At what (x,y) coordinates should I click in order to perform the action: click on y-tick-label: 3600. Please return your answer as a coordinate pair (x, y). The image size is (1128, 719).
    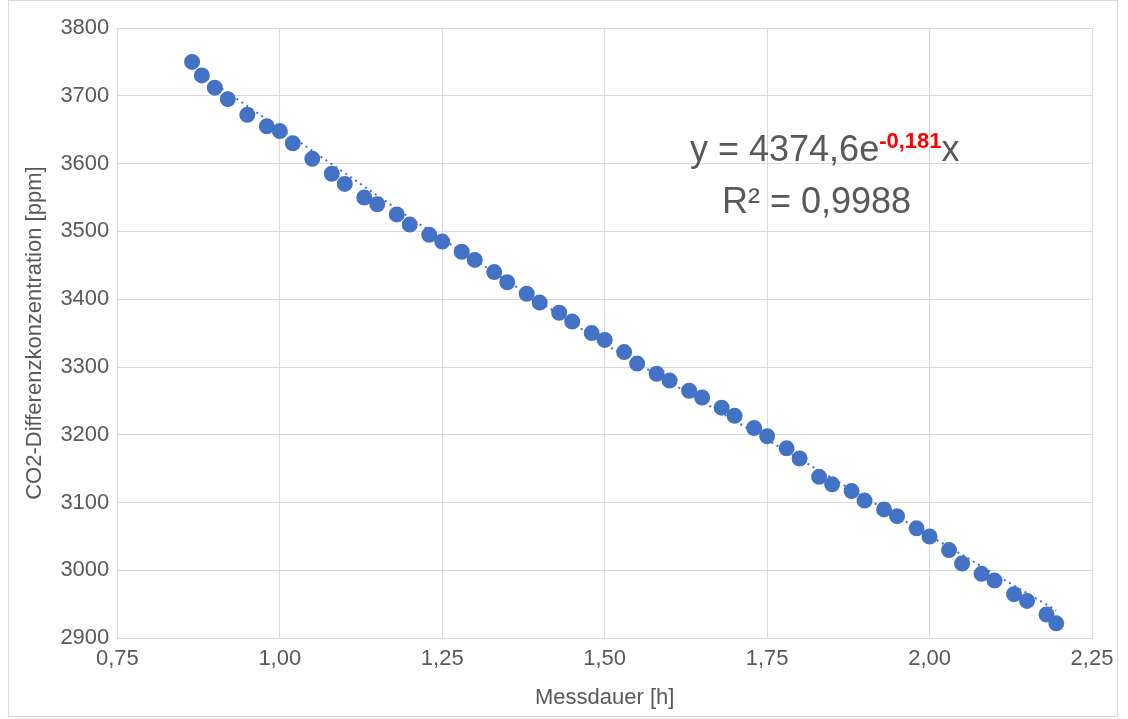
    Looking at the image, I should click on (85, 162).